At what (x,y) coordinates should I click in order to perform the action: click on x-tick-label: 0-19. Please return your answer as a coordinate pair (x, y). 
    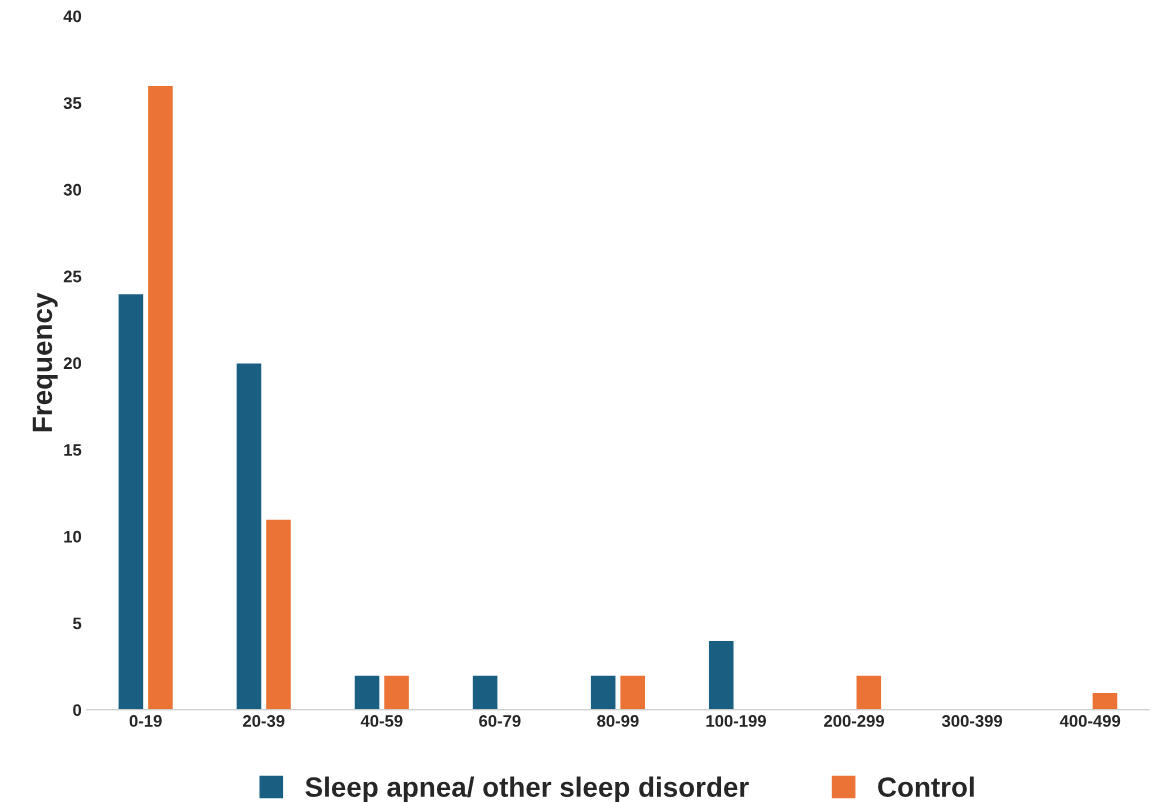
    Looking at the image, I should click on (145, 721).